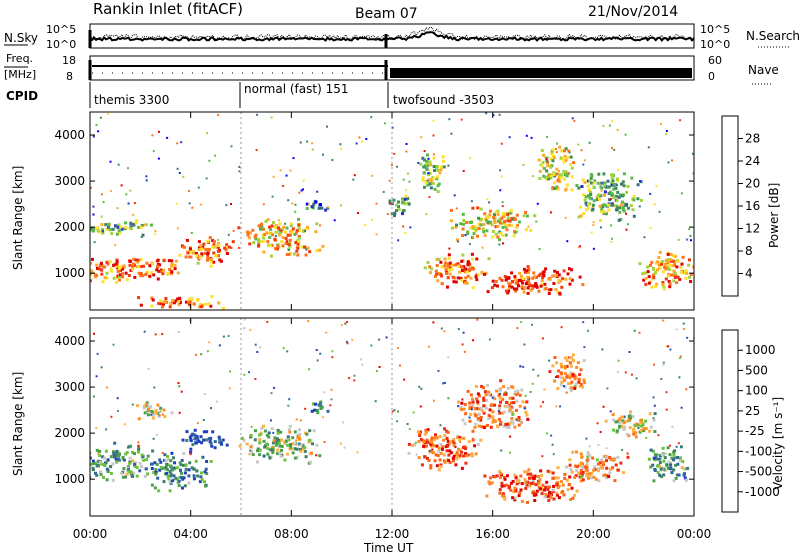 This screenshot has height=554, width=800. Describe the element at coordinates (131, 100) in the screenshot. I see `cpid-segment-themis: themis 3300` at that location.